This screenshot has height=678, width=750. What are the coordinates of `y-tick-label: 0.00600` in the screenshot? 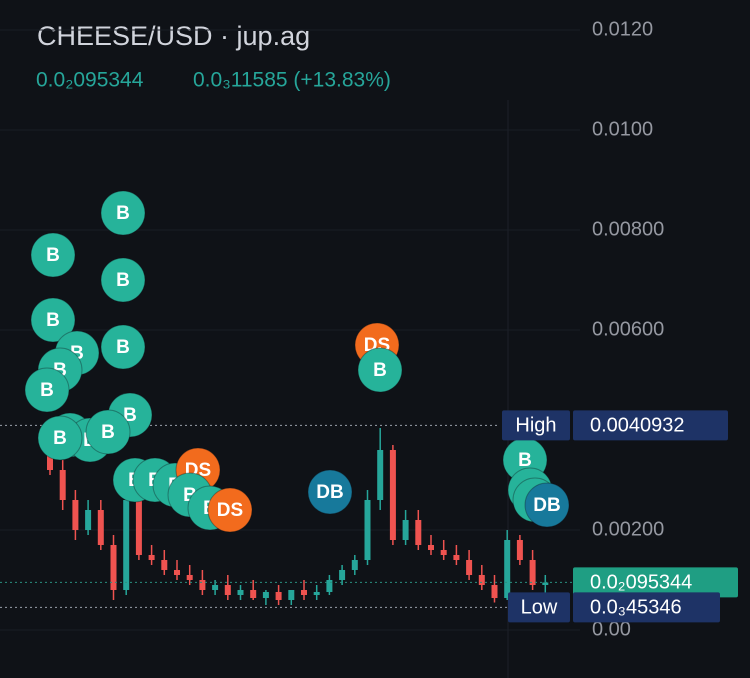 It's located at (628, 329).